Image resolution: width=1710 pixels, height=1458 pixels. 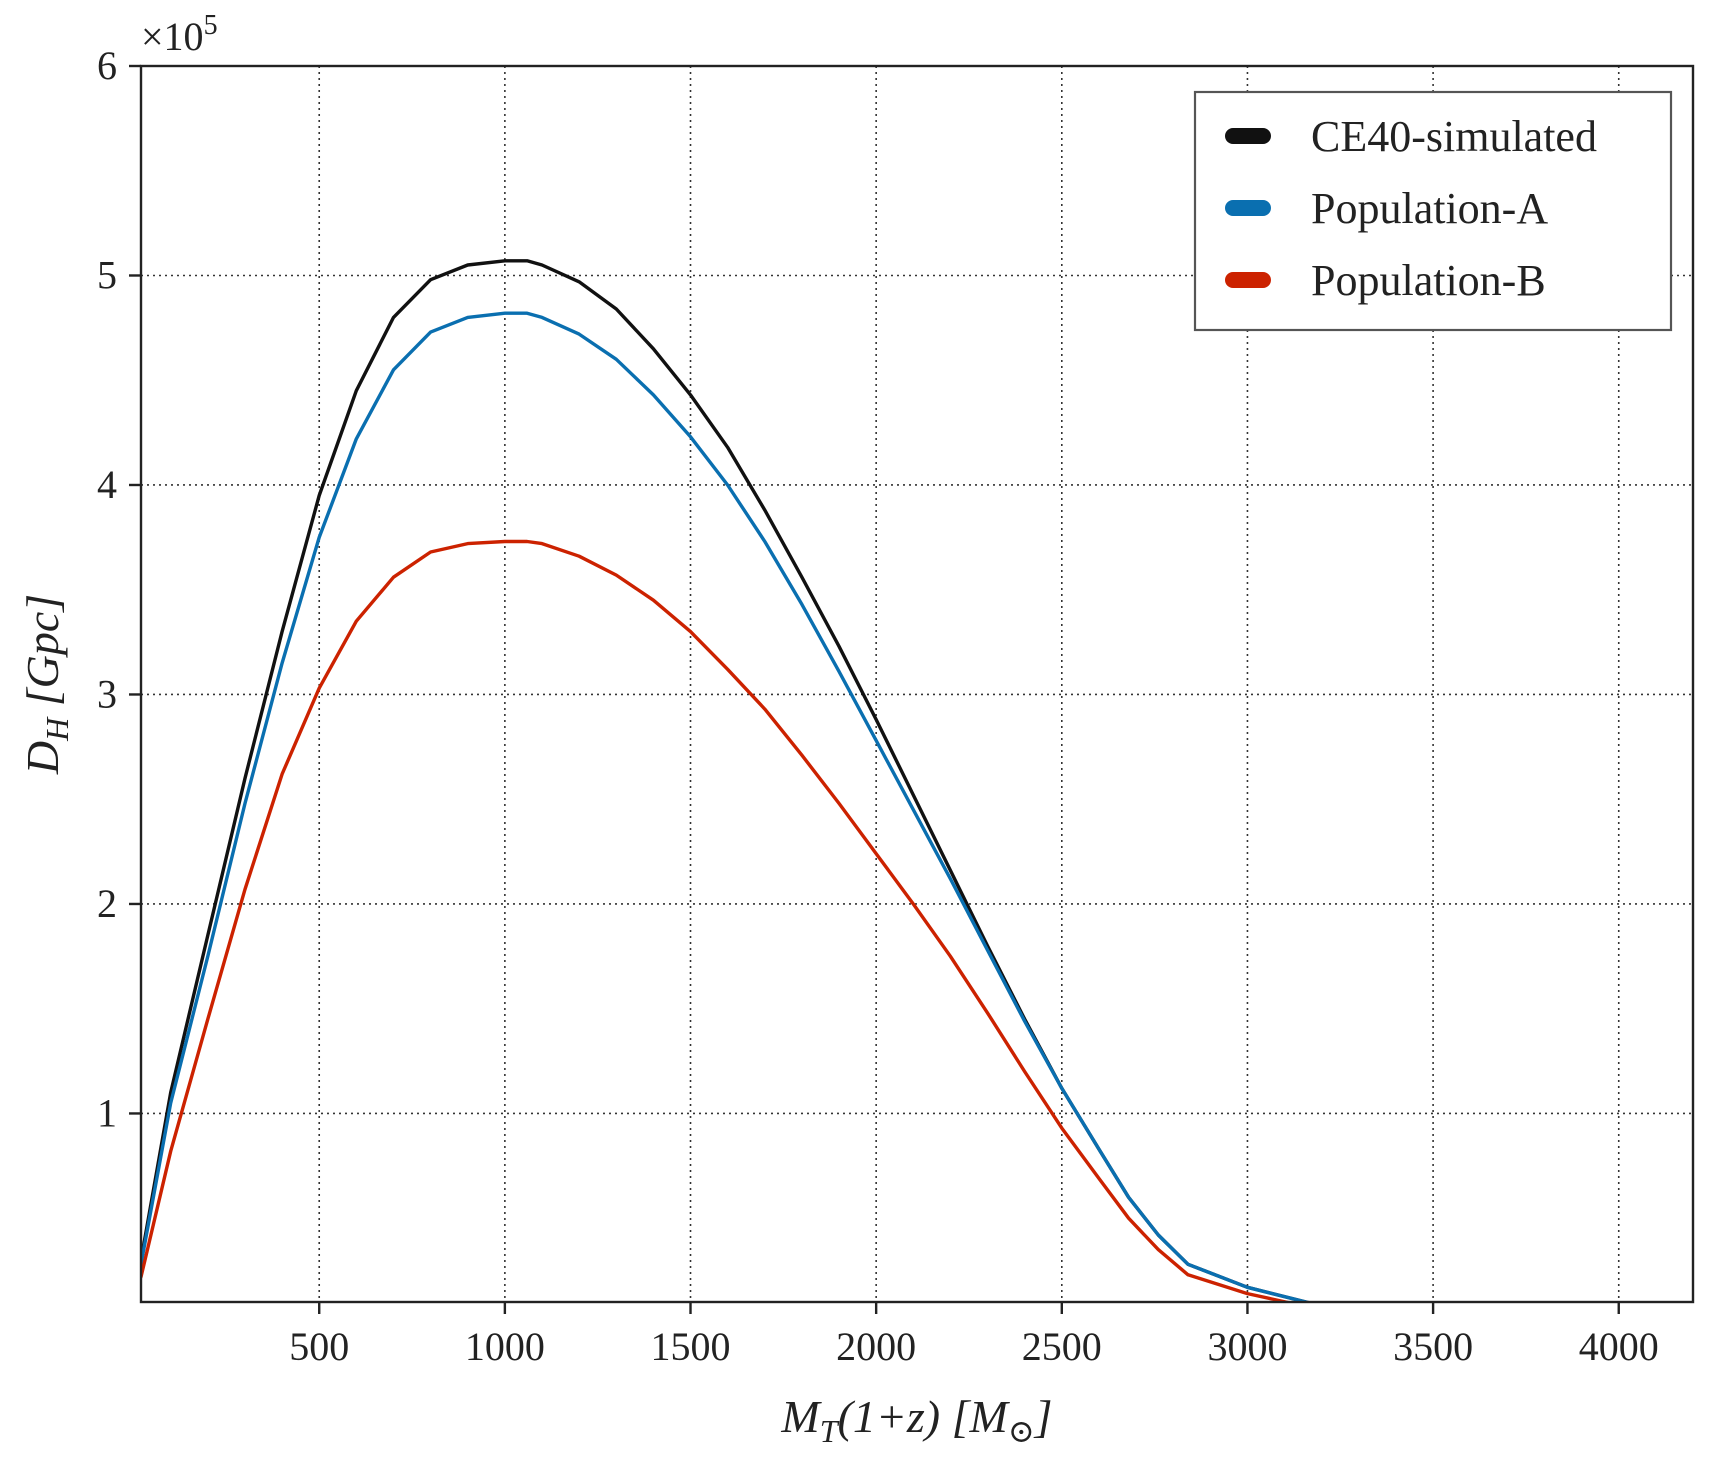 I want to click on y-tick-label: 4, so click(x=107, y=484).